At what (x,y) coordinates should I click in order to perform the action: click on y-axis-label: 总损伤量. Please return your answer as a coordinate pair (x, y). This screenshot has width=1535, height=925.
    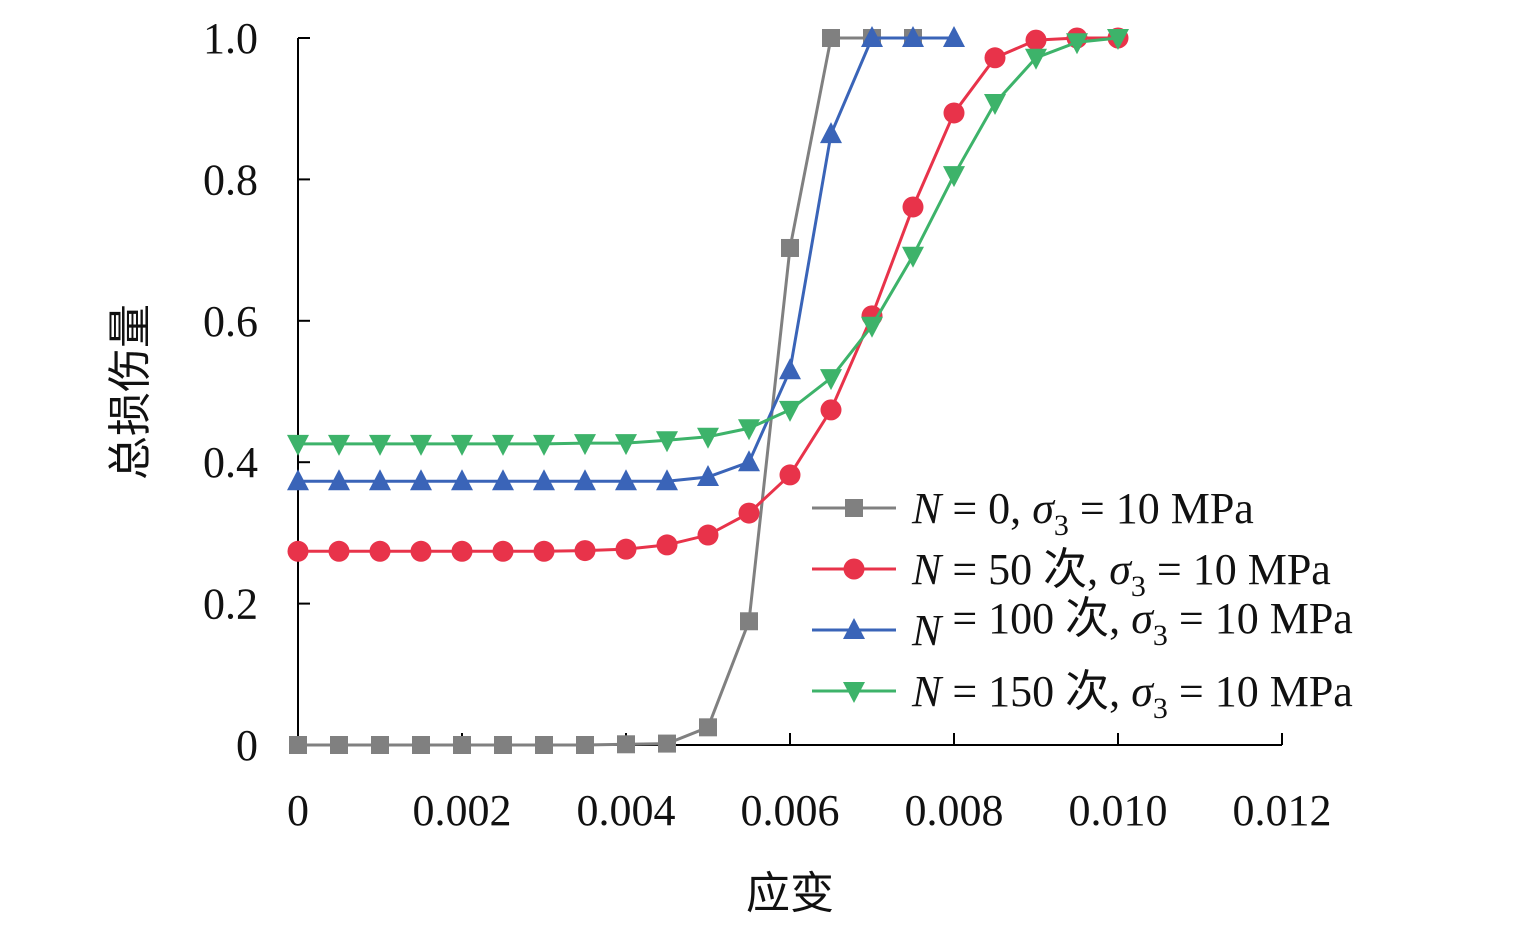
    Looking at the image, I should click on (130, 392).